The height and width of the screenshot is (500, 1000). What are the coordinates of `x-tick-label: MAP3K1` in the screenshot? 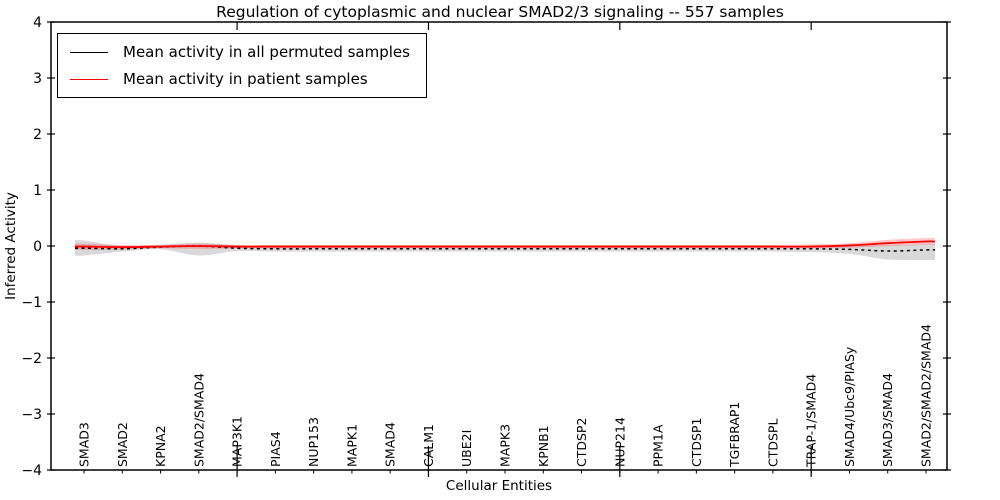 It's located at (237, 441).